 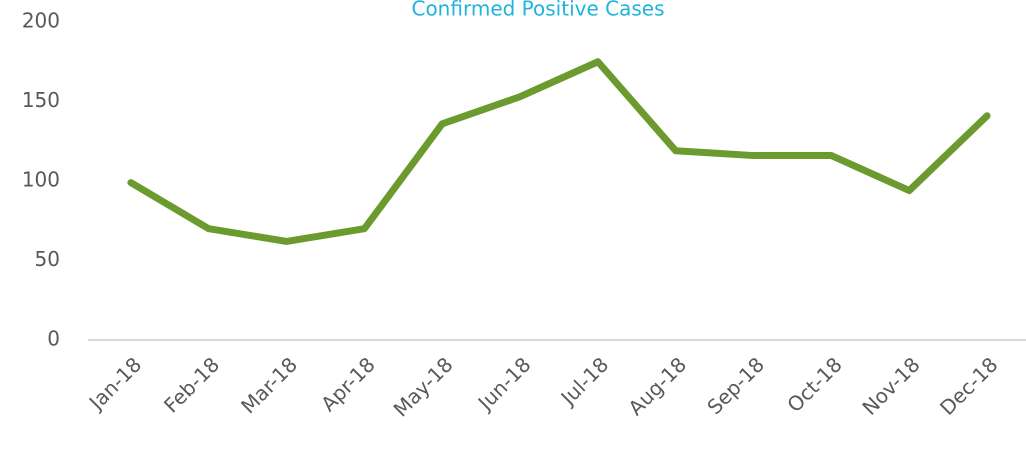 What do you see at coordinates (269, 385) in the screenshot?
I see `x-tick-label: Mar-18` at bounding box center [269, 385].